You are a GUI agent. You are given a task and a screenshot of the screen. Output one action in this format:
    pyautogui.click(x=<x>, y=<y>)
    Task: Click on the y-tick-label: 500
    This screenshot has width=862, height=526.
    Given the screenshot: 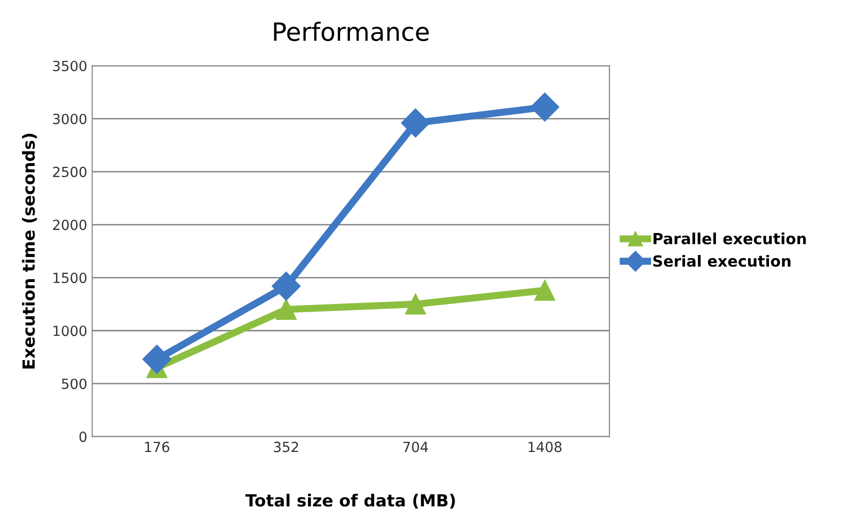 What is the action you would take?
    pyautogui.click(x=74, y=384)
    